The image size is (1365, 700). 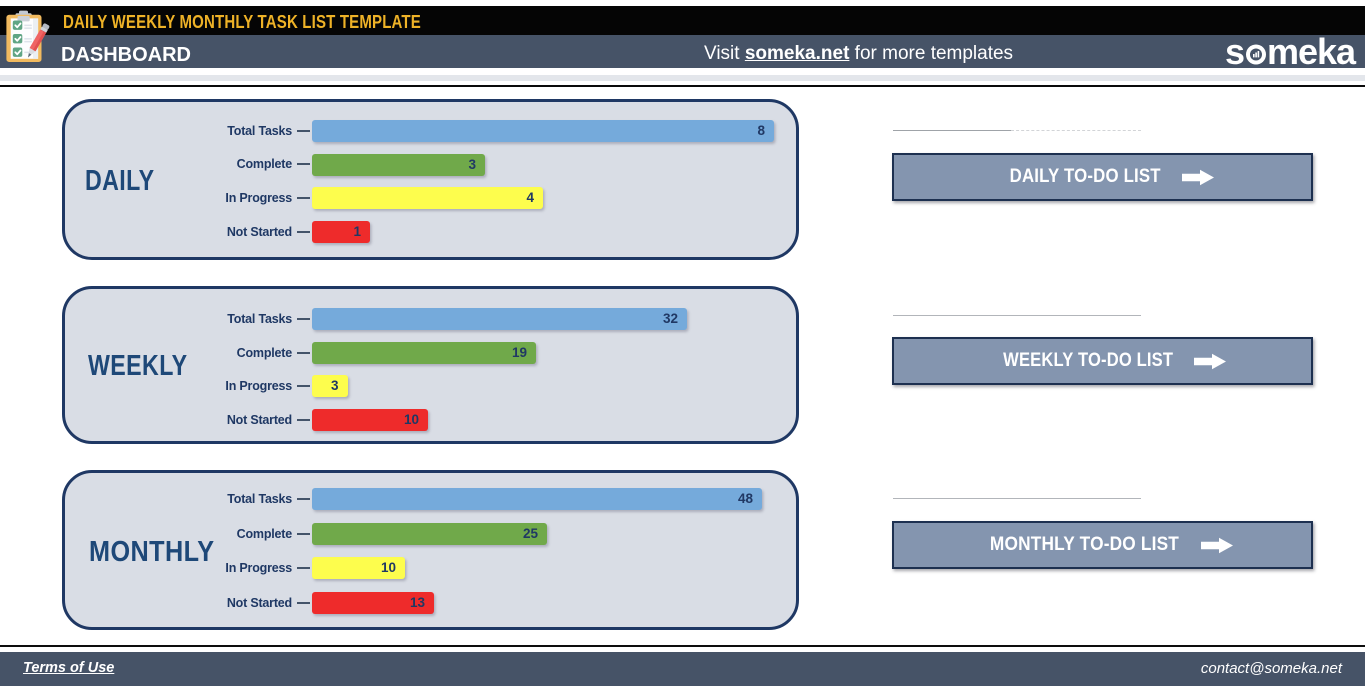 What do you see at coordinates (1234, 52) in the screenshot?
I see `svg-text: s` at bounding box center [1234, 52].